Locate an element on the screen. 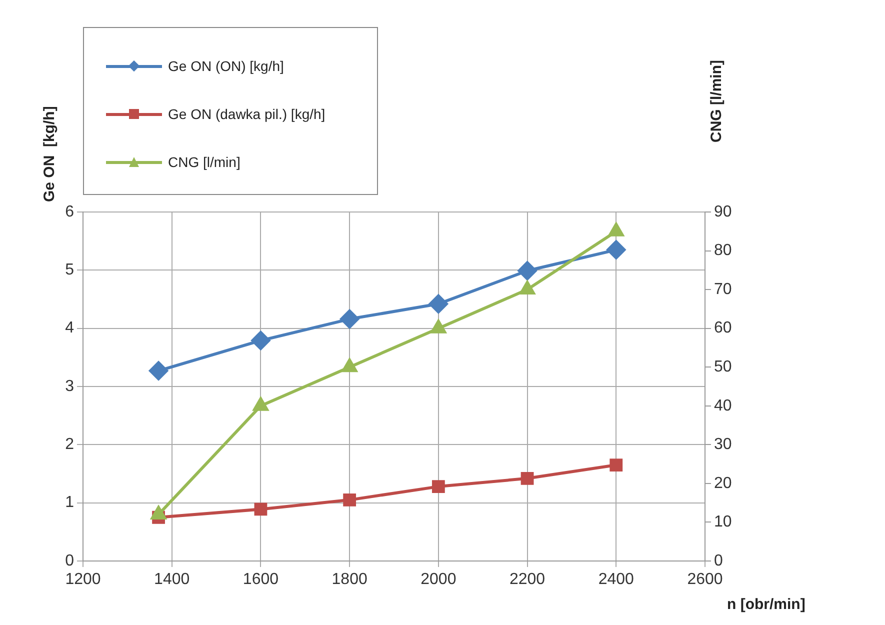 The width and height of the screenshot is (885, 625). y-tick-label: 2 is located at coordinates (69, 445).